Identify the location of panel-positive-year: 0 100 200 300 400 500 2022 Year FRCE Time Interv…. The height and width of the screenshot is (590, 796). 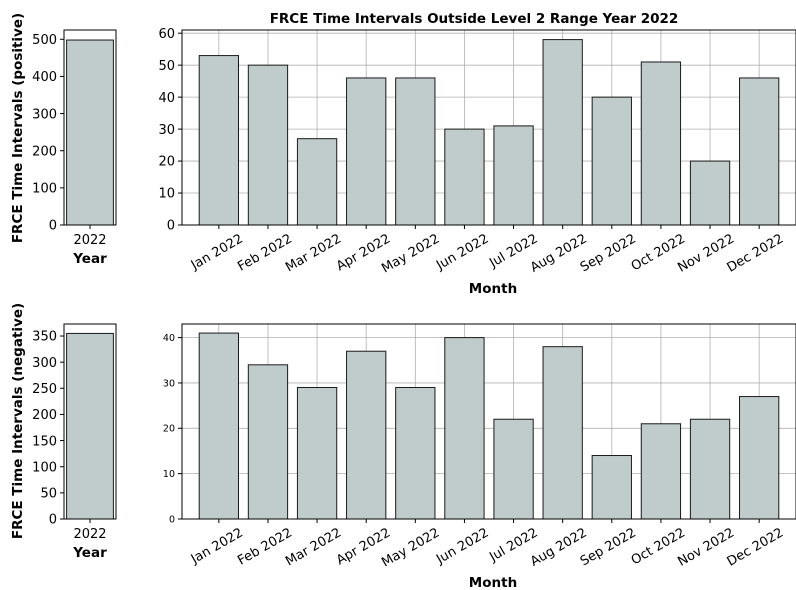
(63, 140).